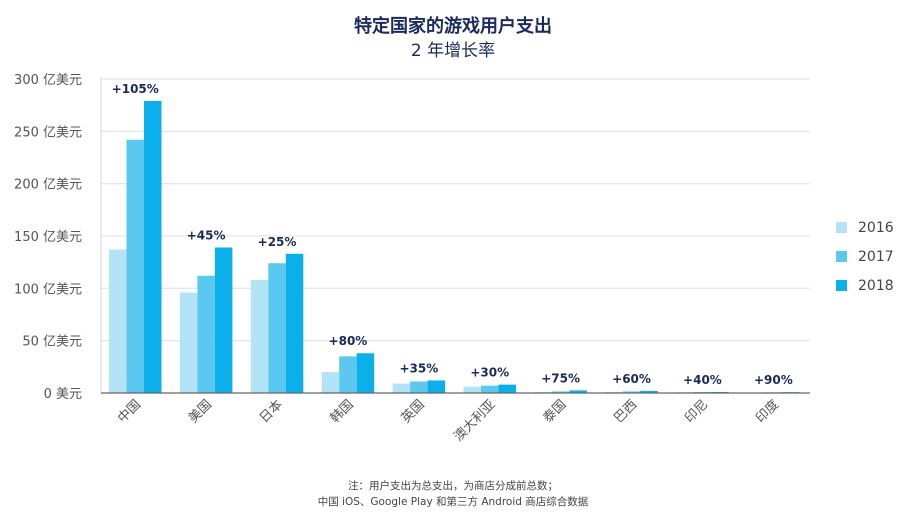 Image resolution: width=906 pixels, height=514 pixels. Describe the element at coordinates (841, 227) in the screenshot. I see `legend-swatch-2016` at that location.